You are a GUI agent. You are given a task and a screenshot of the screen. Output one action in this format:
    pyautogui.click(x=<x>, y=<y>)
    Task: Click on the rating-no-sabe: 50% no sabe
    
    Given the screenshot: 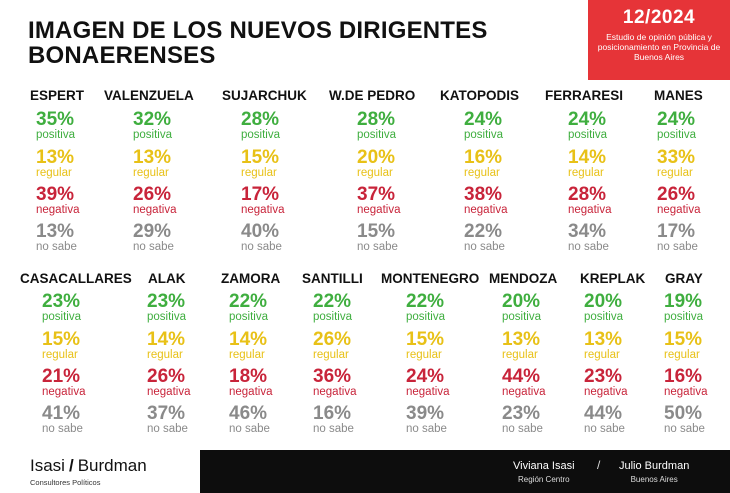 What is the action you would take?
    pyautogui.click(x=684, y=419)
    